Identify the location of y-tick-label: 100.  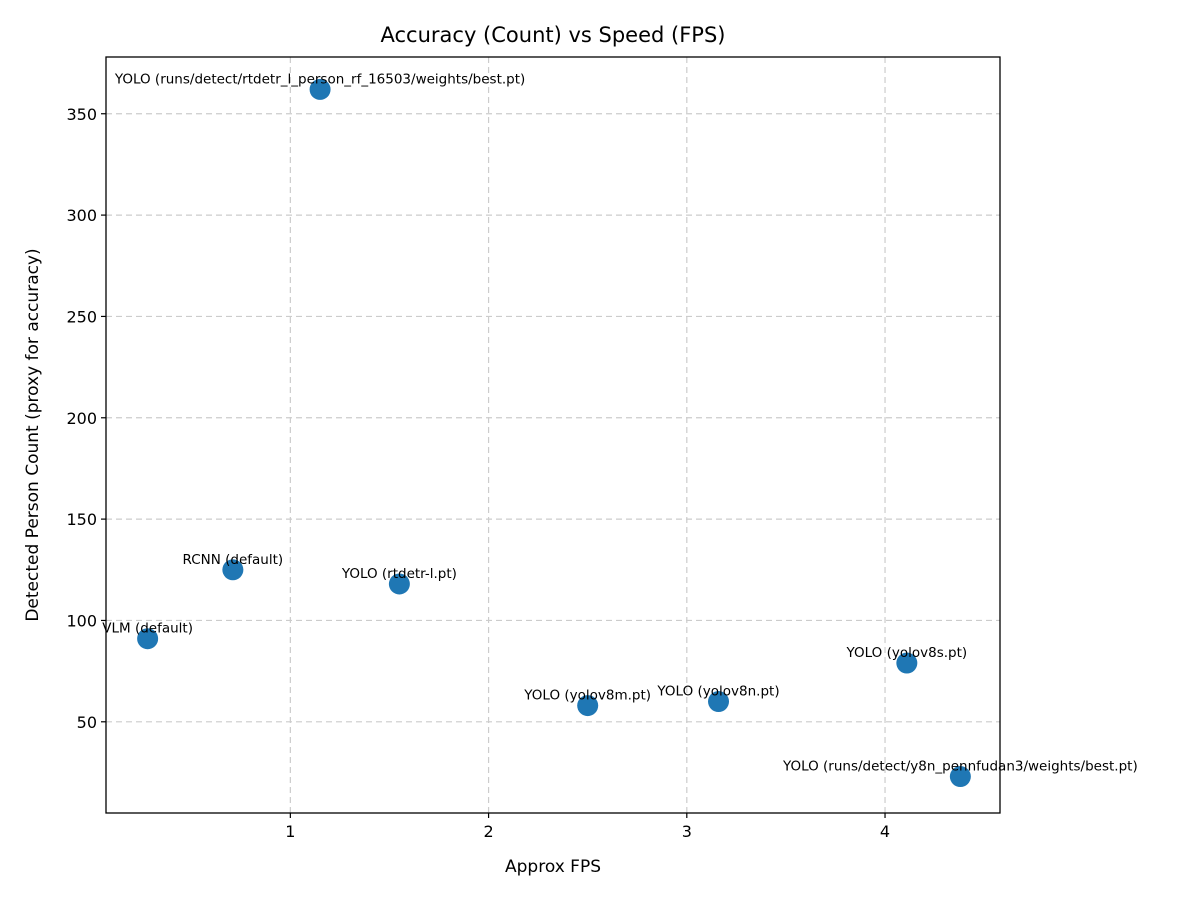
(81, 620).